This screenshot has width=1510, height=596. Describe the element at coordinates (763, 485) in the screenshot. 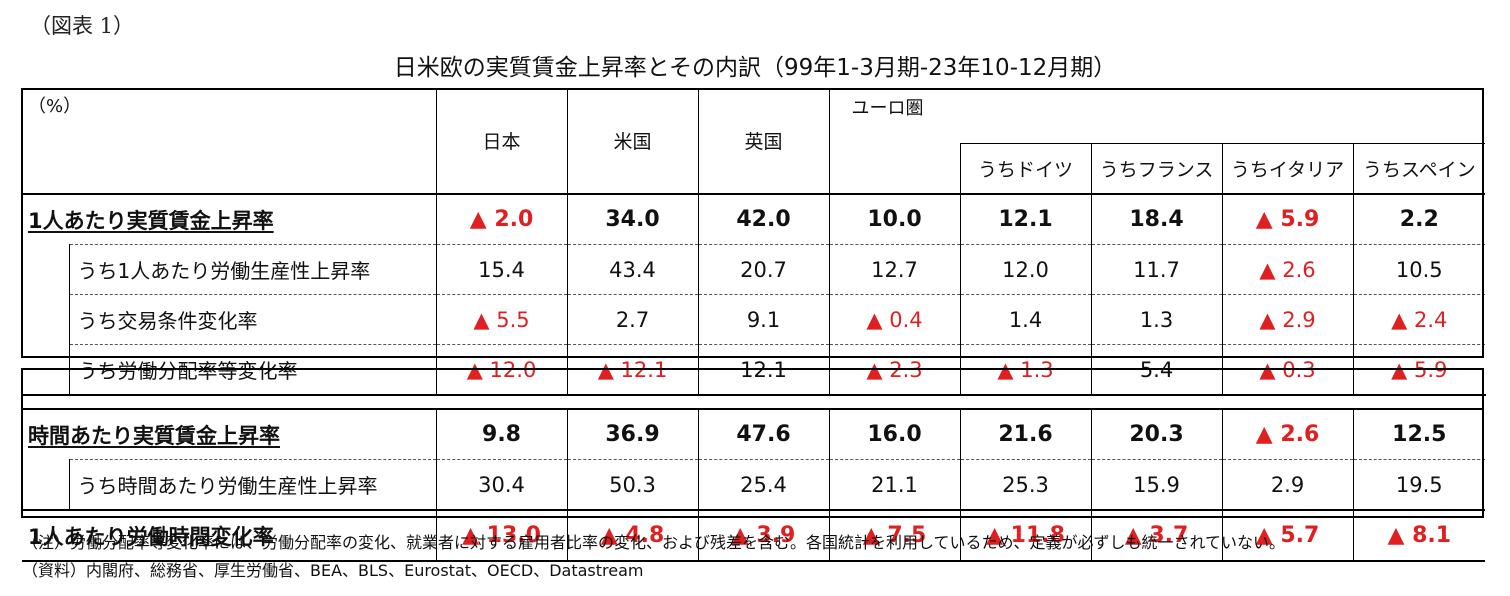

I see `cell-value: 25.4` at that location.